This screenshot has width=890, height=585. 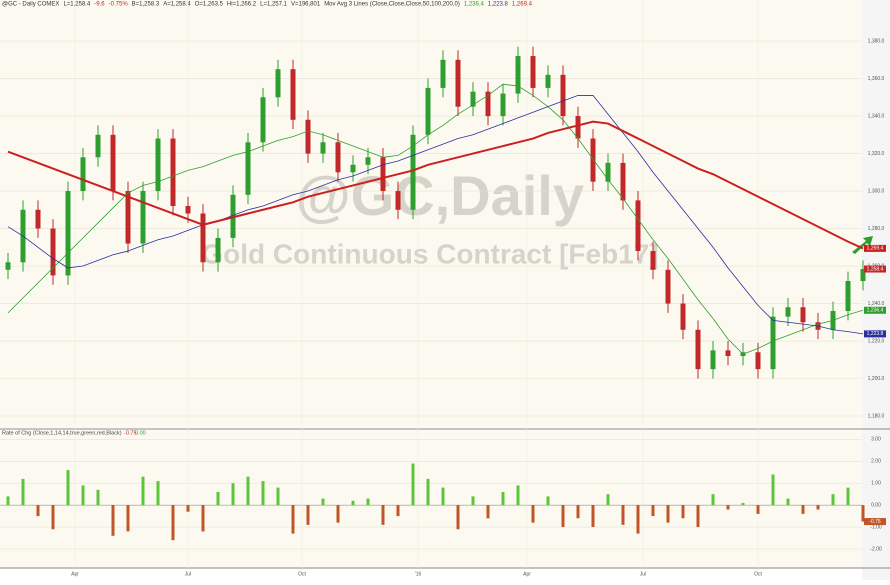 I want to click on header-low: L=1,257.1, so click(x=274, y=5).